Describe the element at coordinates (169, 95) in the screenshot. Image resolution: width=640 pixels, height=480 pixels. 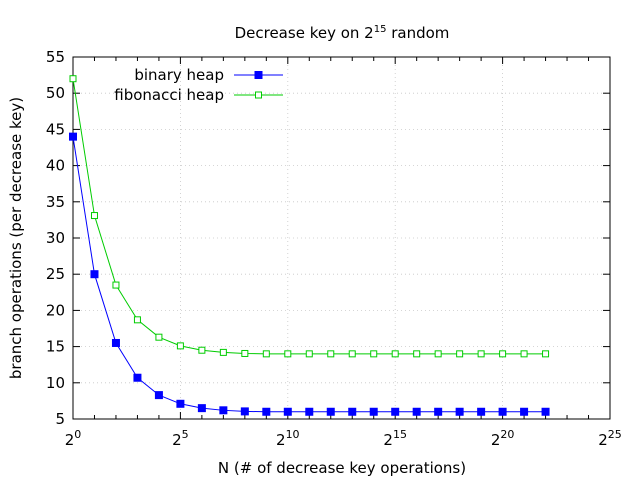
I see `legend-label: fibonacci heap` at that location.